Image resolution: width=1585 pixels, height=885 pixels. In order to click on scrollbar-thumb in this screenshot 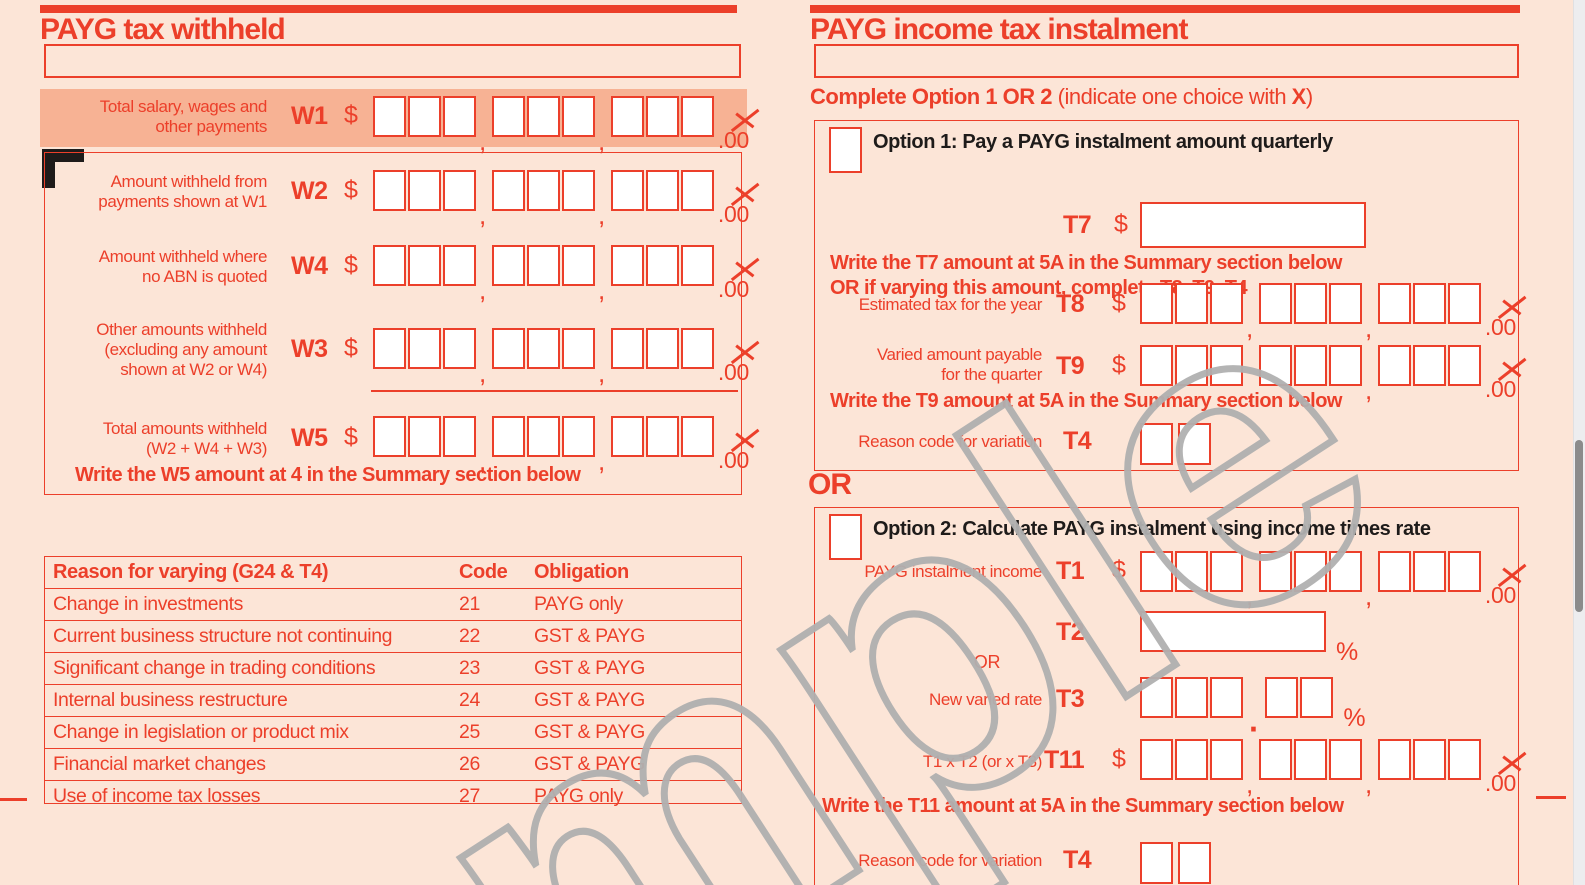, I will do `click(1579, 526)`.